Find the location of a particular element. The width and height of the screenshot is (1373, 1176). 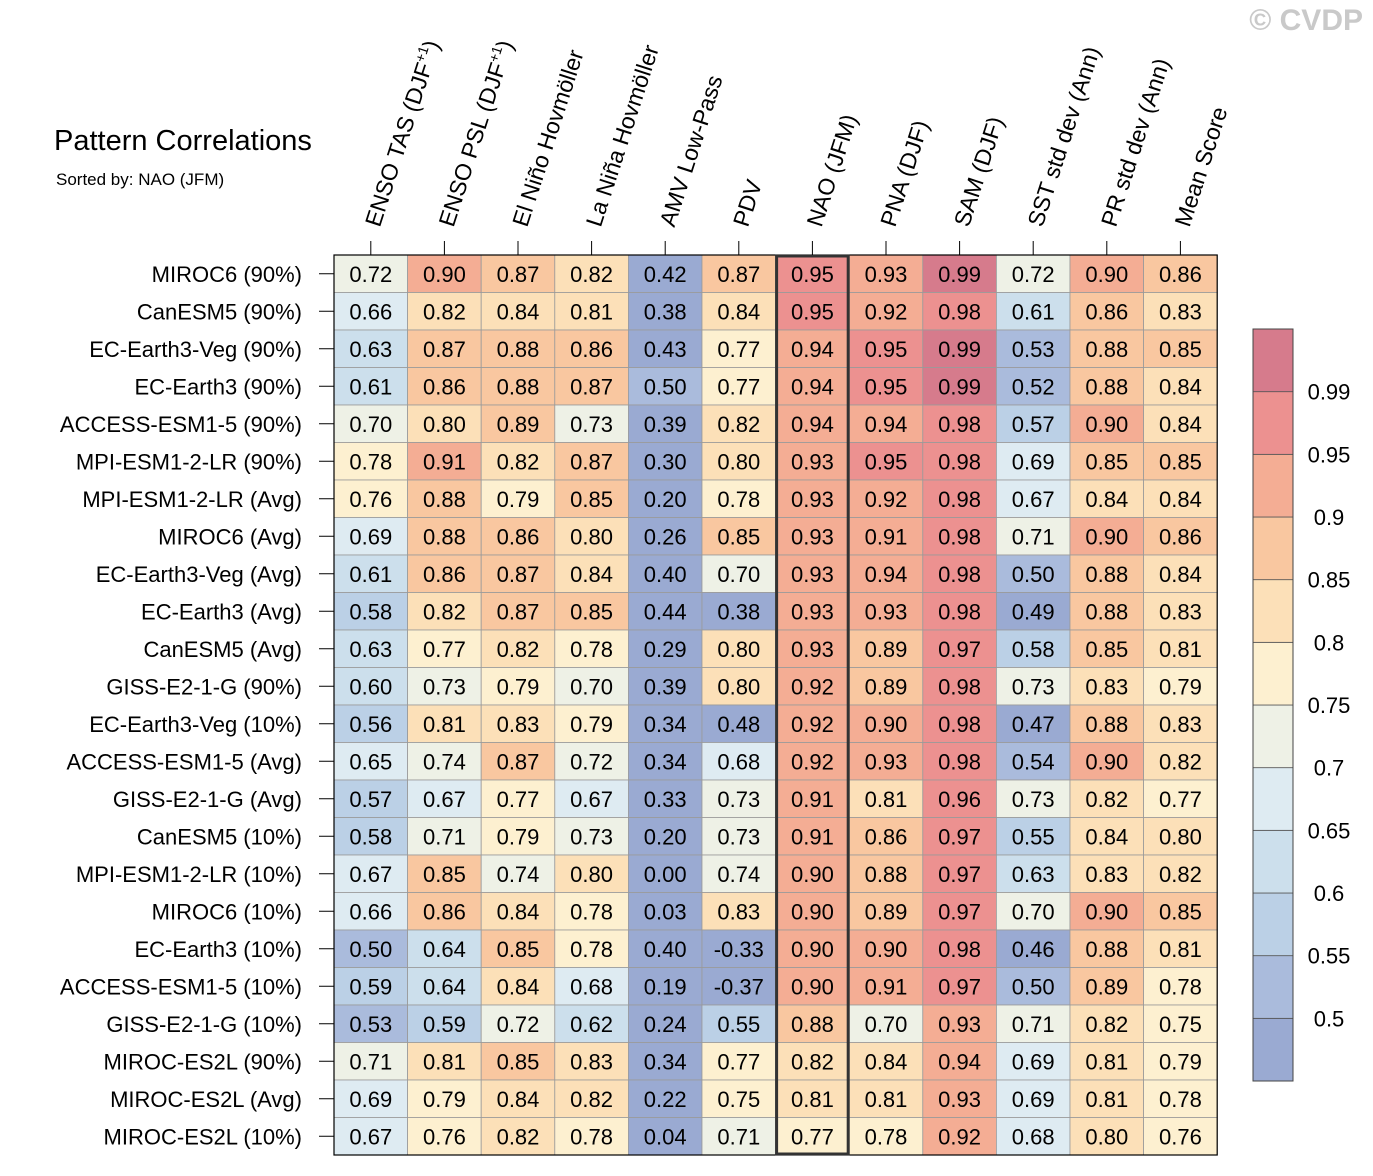

cell-value: 0.34 is located at coordinates (665, 724).